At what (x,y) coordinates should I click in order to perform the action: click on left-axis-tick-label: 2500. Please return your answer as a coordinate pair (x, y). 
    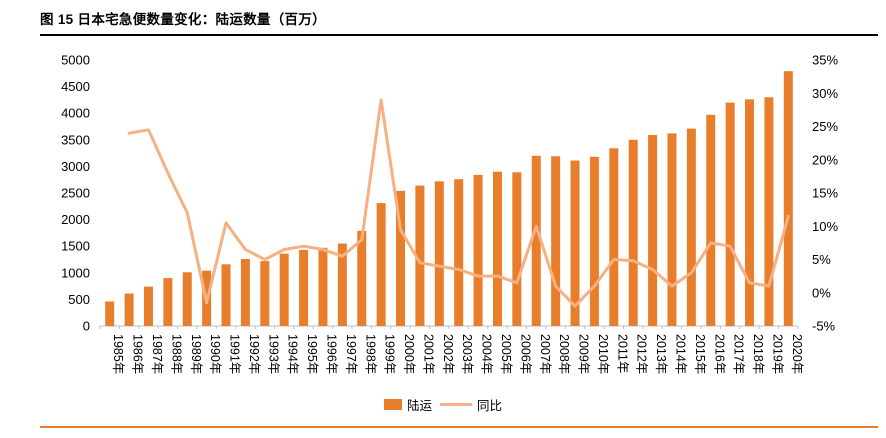
    Looking at the image, I should click on (75, 193).